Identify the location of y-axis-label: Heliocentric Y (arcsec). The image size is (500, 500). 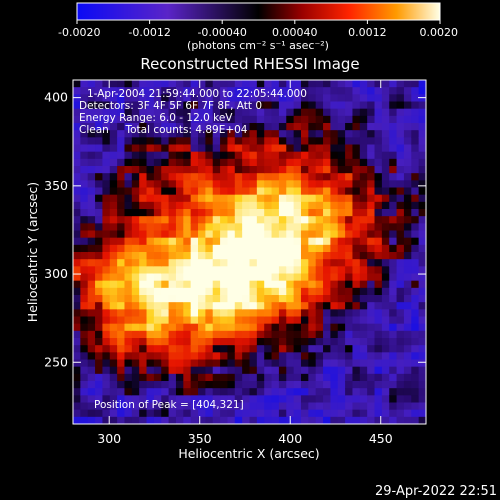
(32, 252).